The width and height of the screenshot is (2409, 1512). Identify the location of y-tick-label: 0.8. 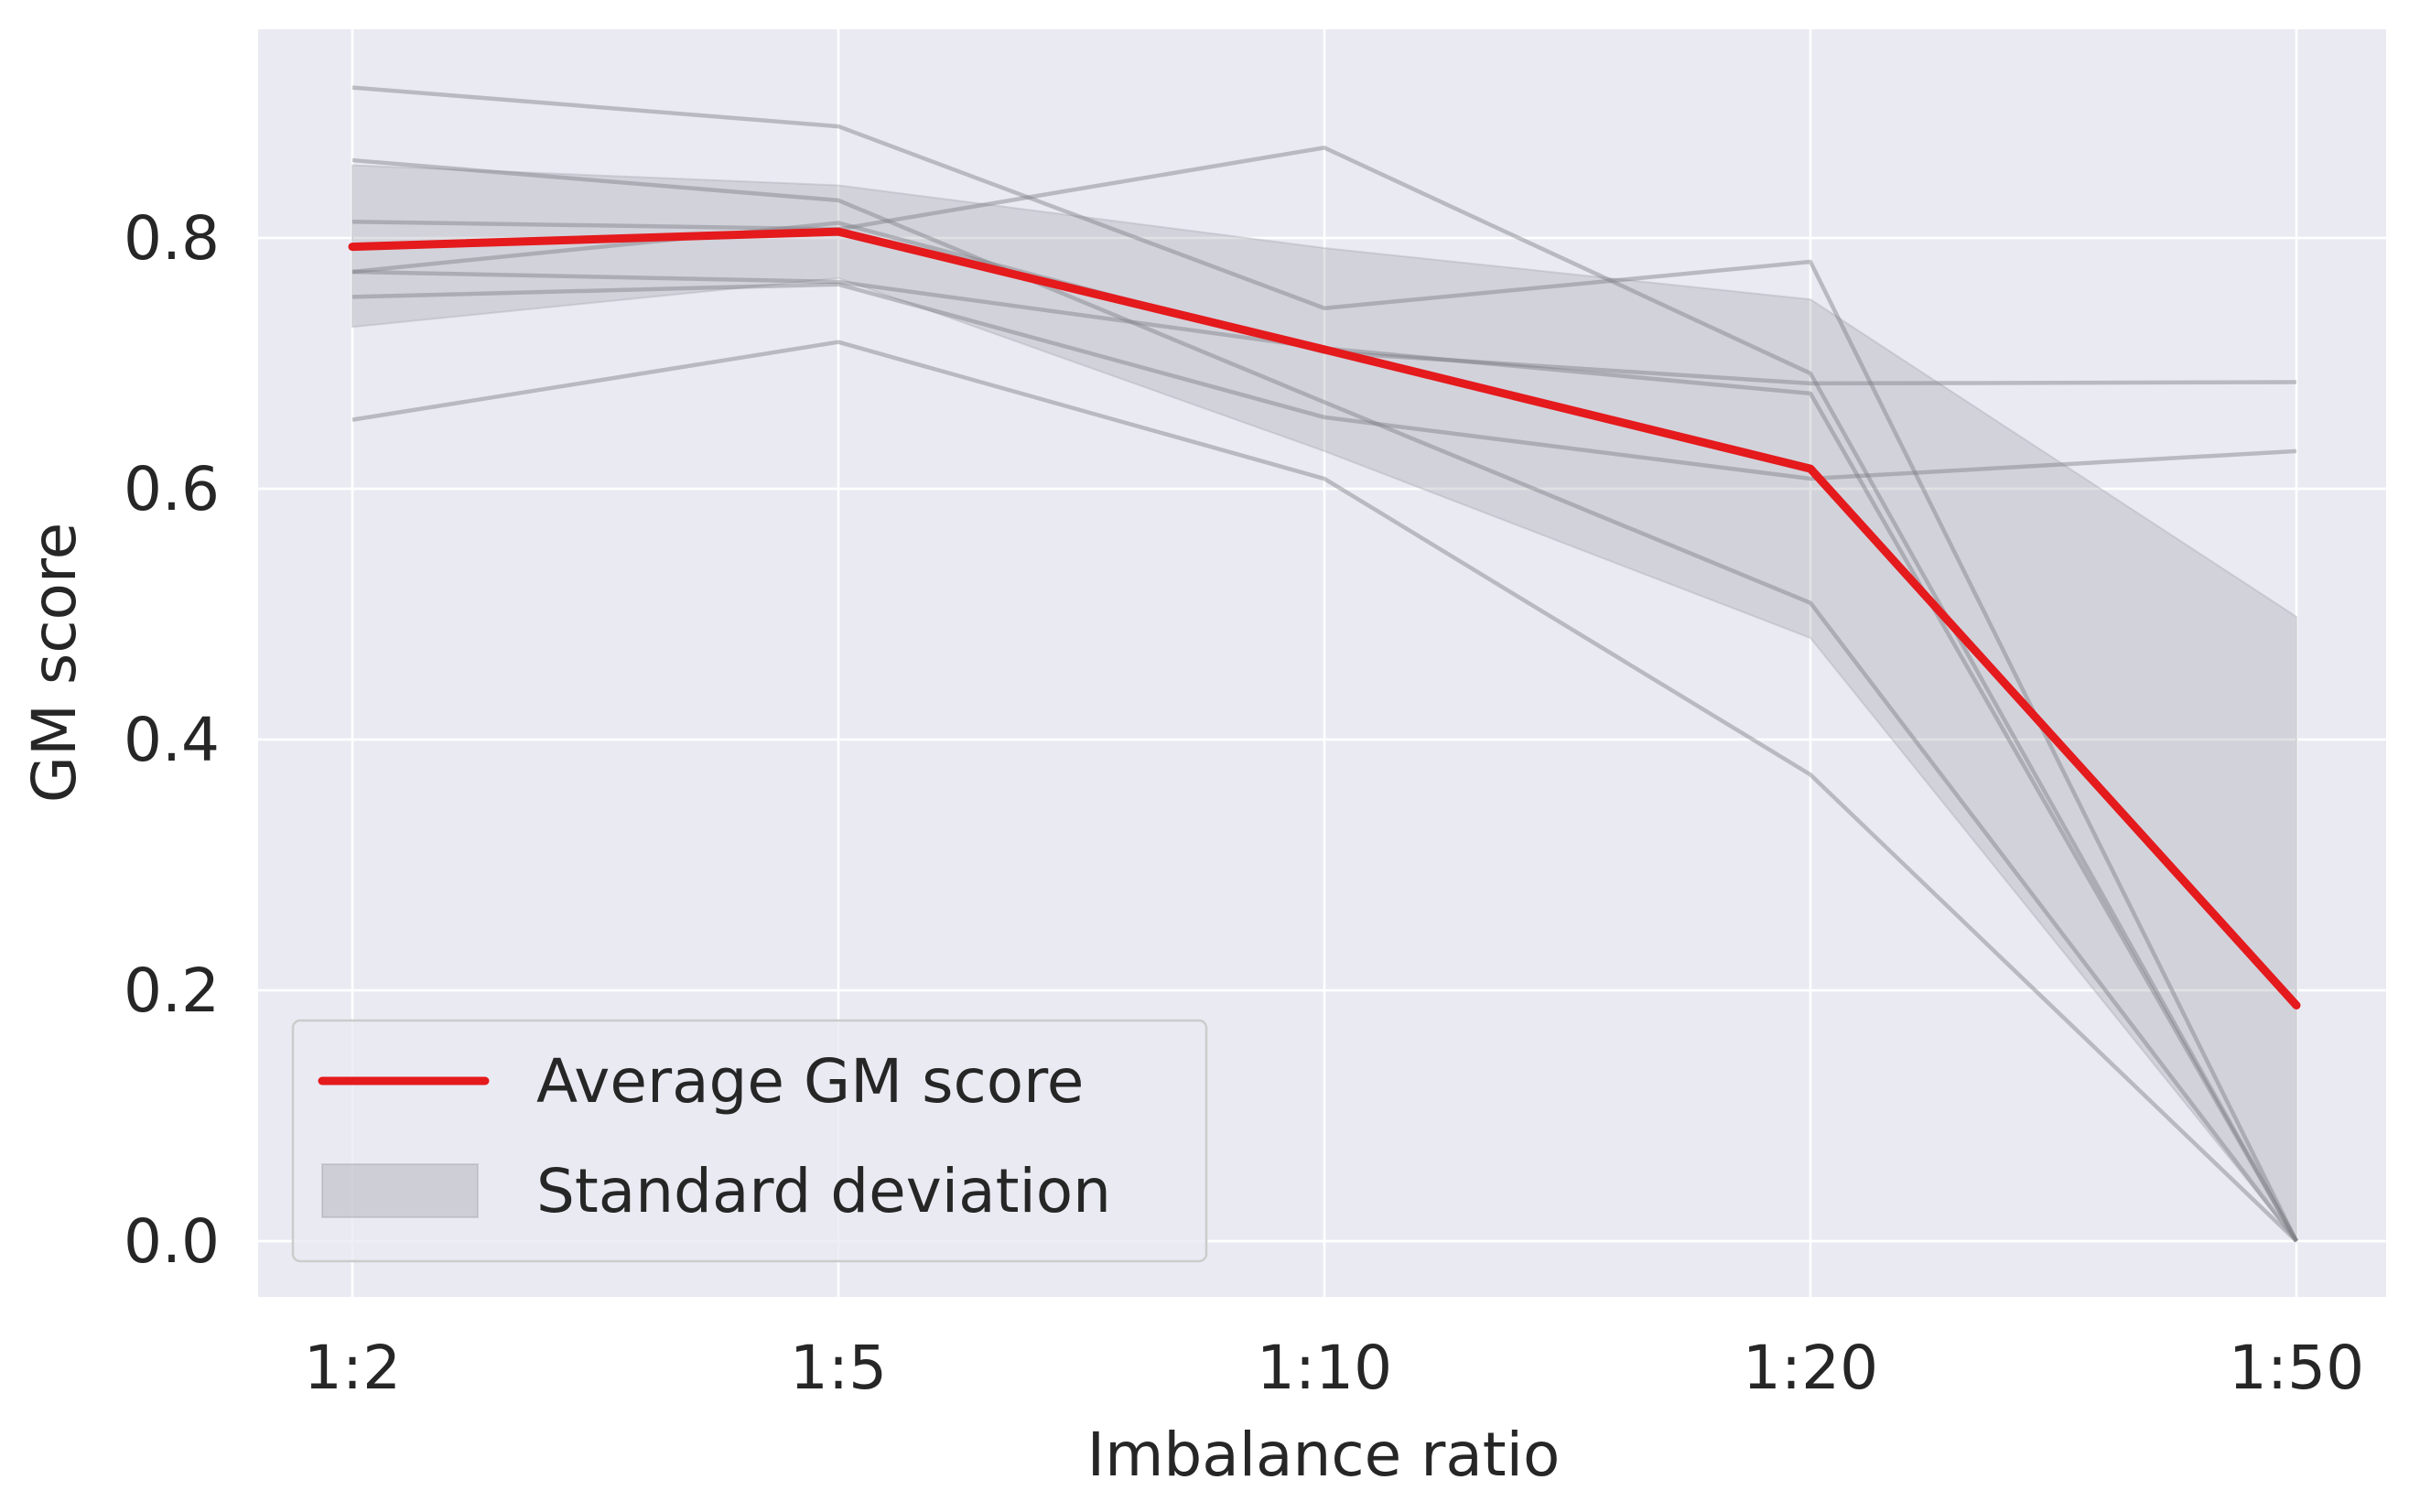
(172, 238).